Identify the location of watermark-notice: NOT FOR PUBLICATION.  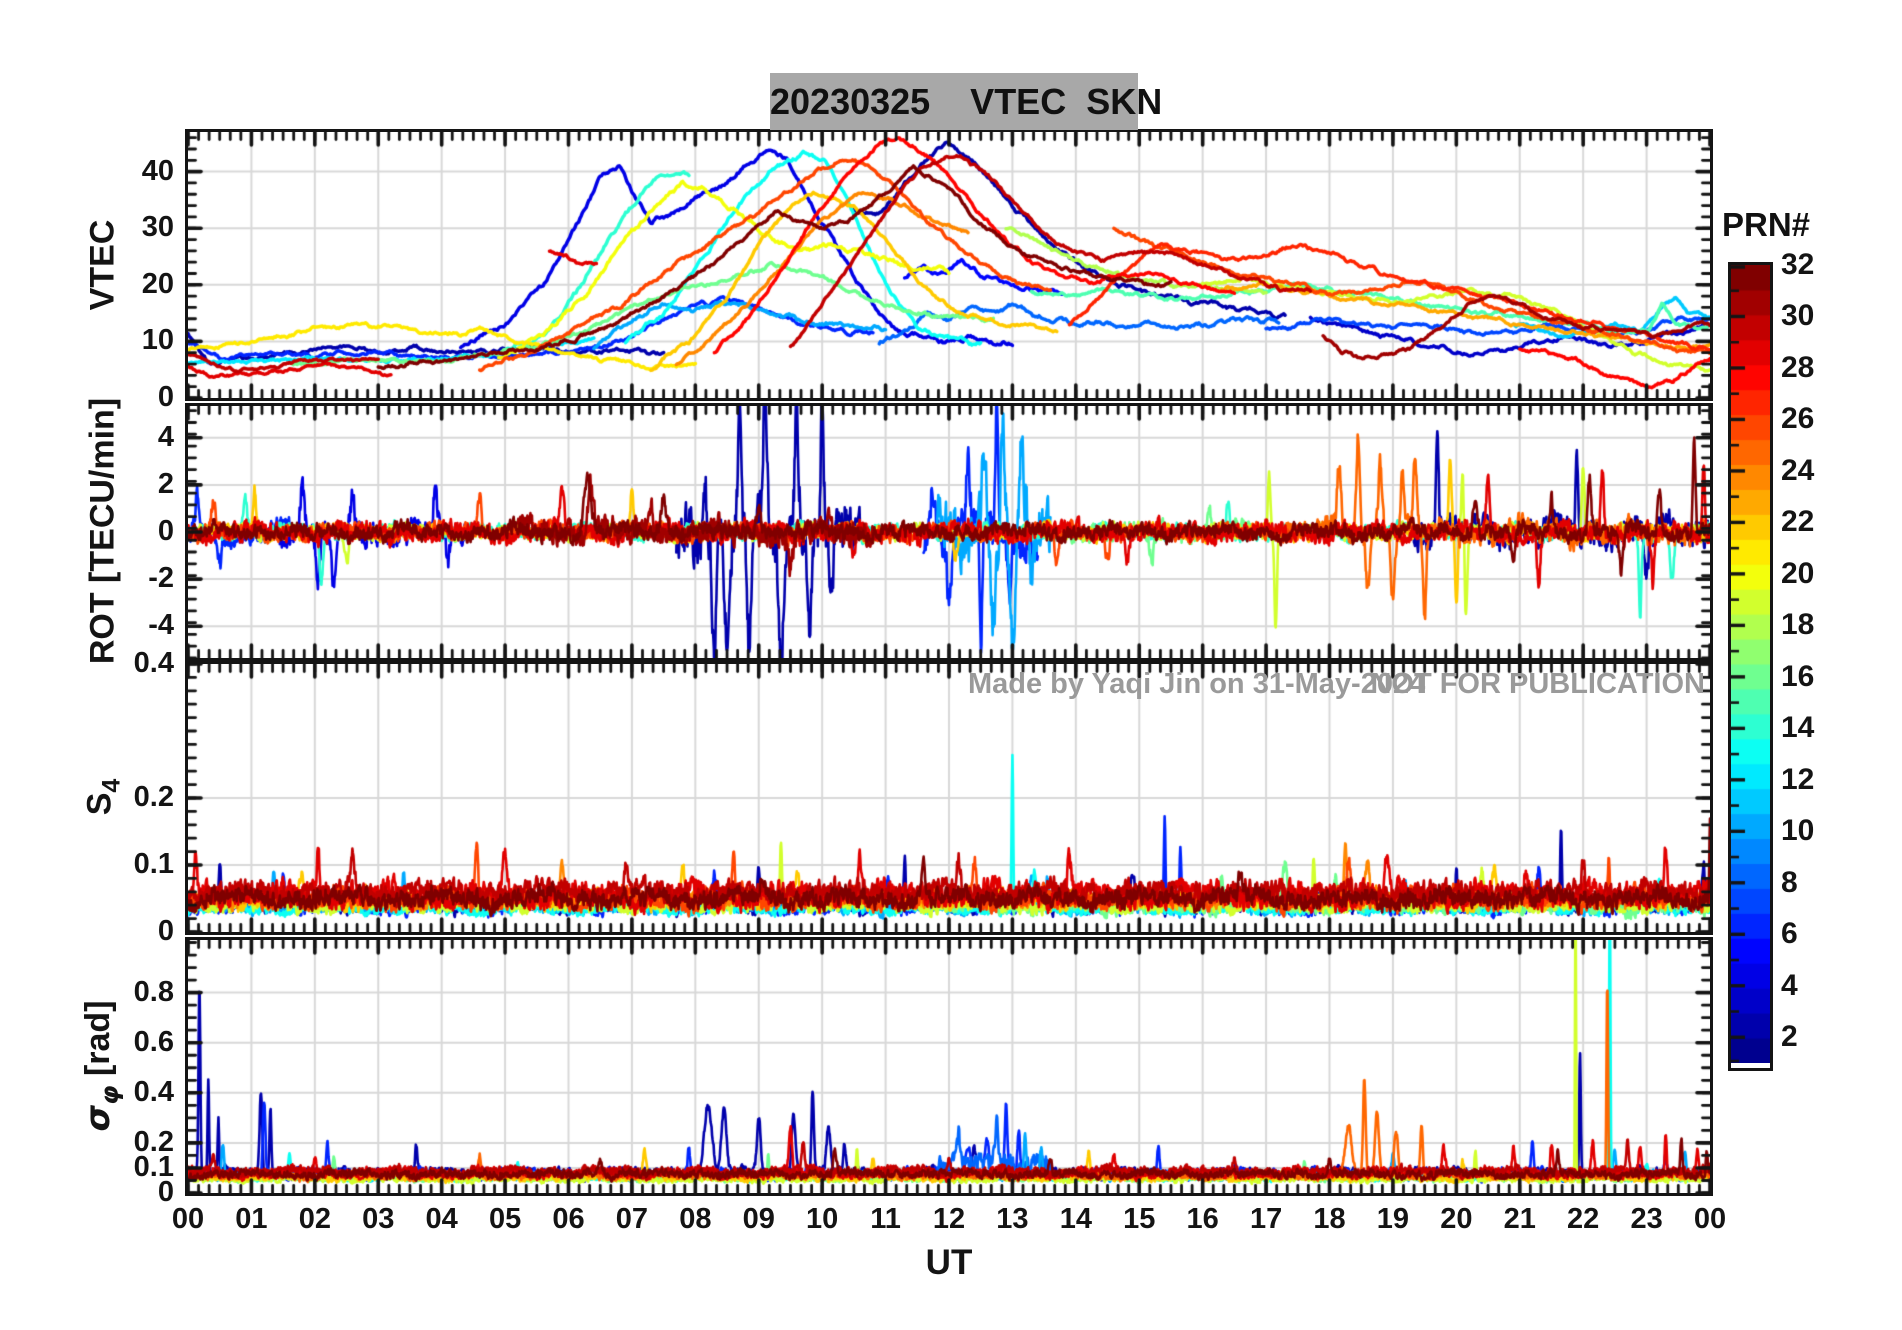
(1537, 684).